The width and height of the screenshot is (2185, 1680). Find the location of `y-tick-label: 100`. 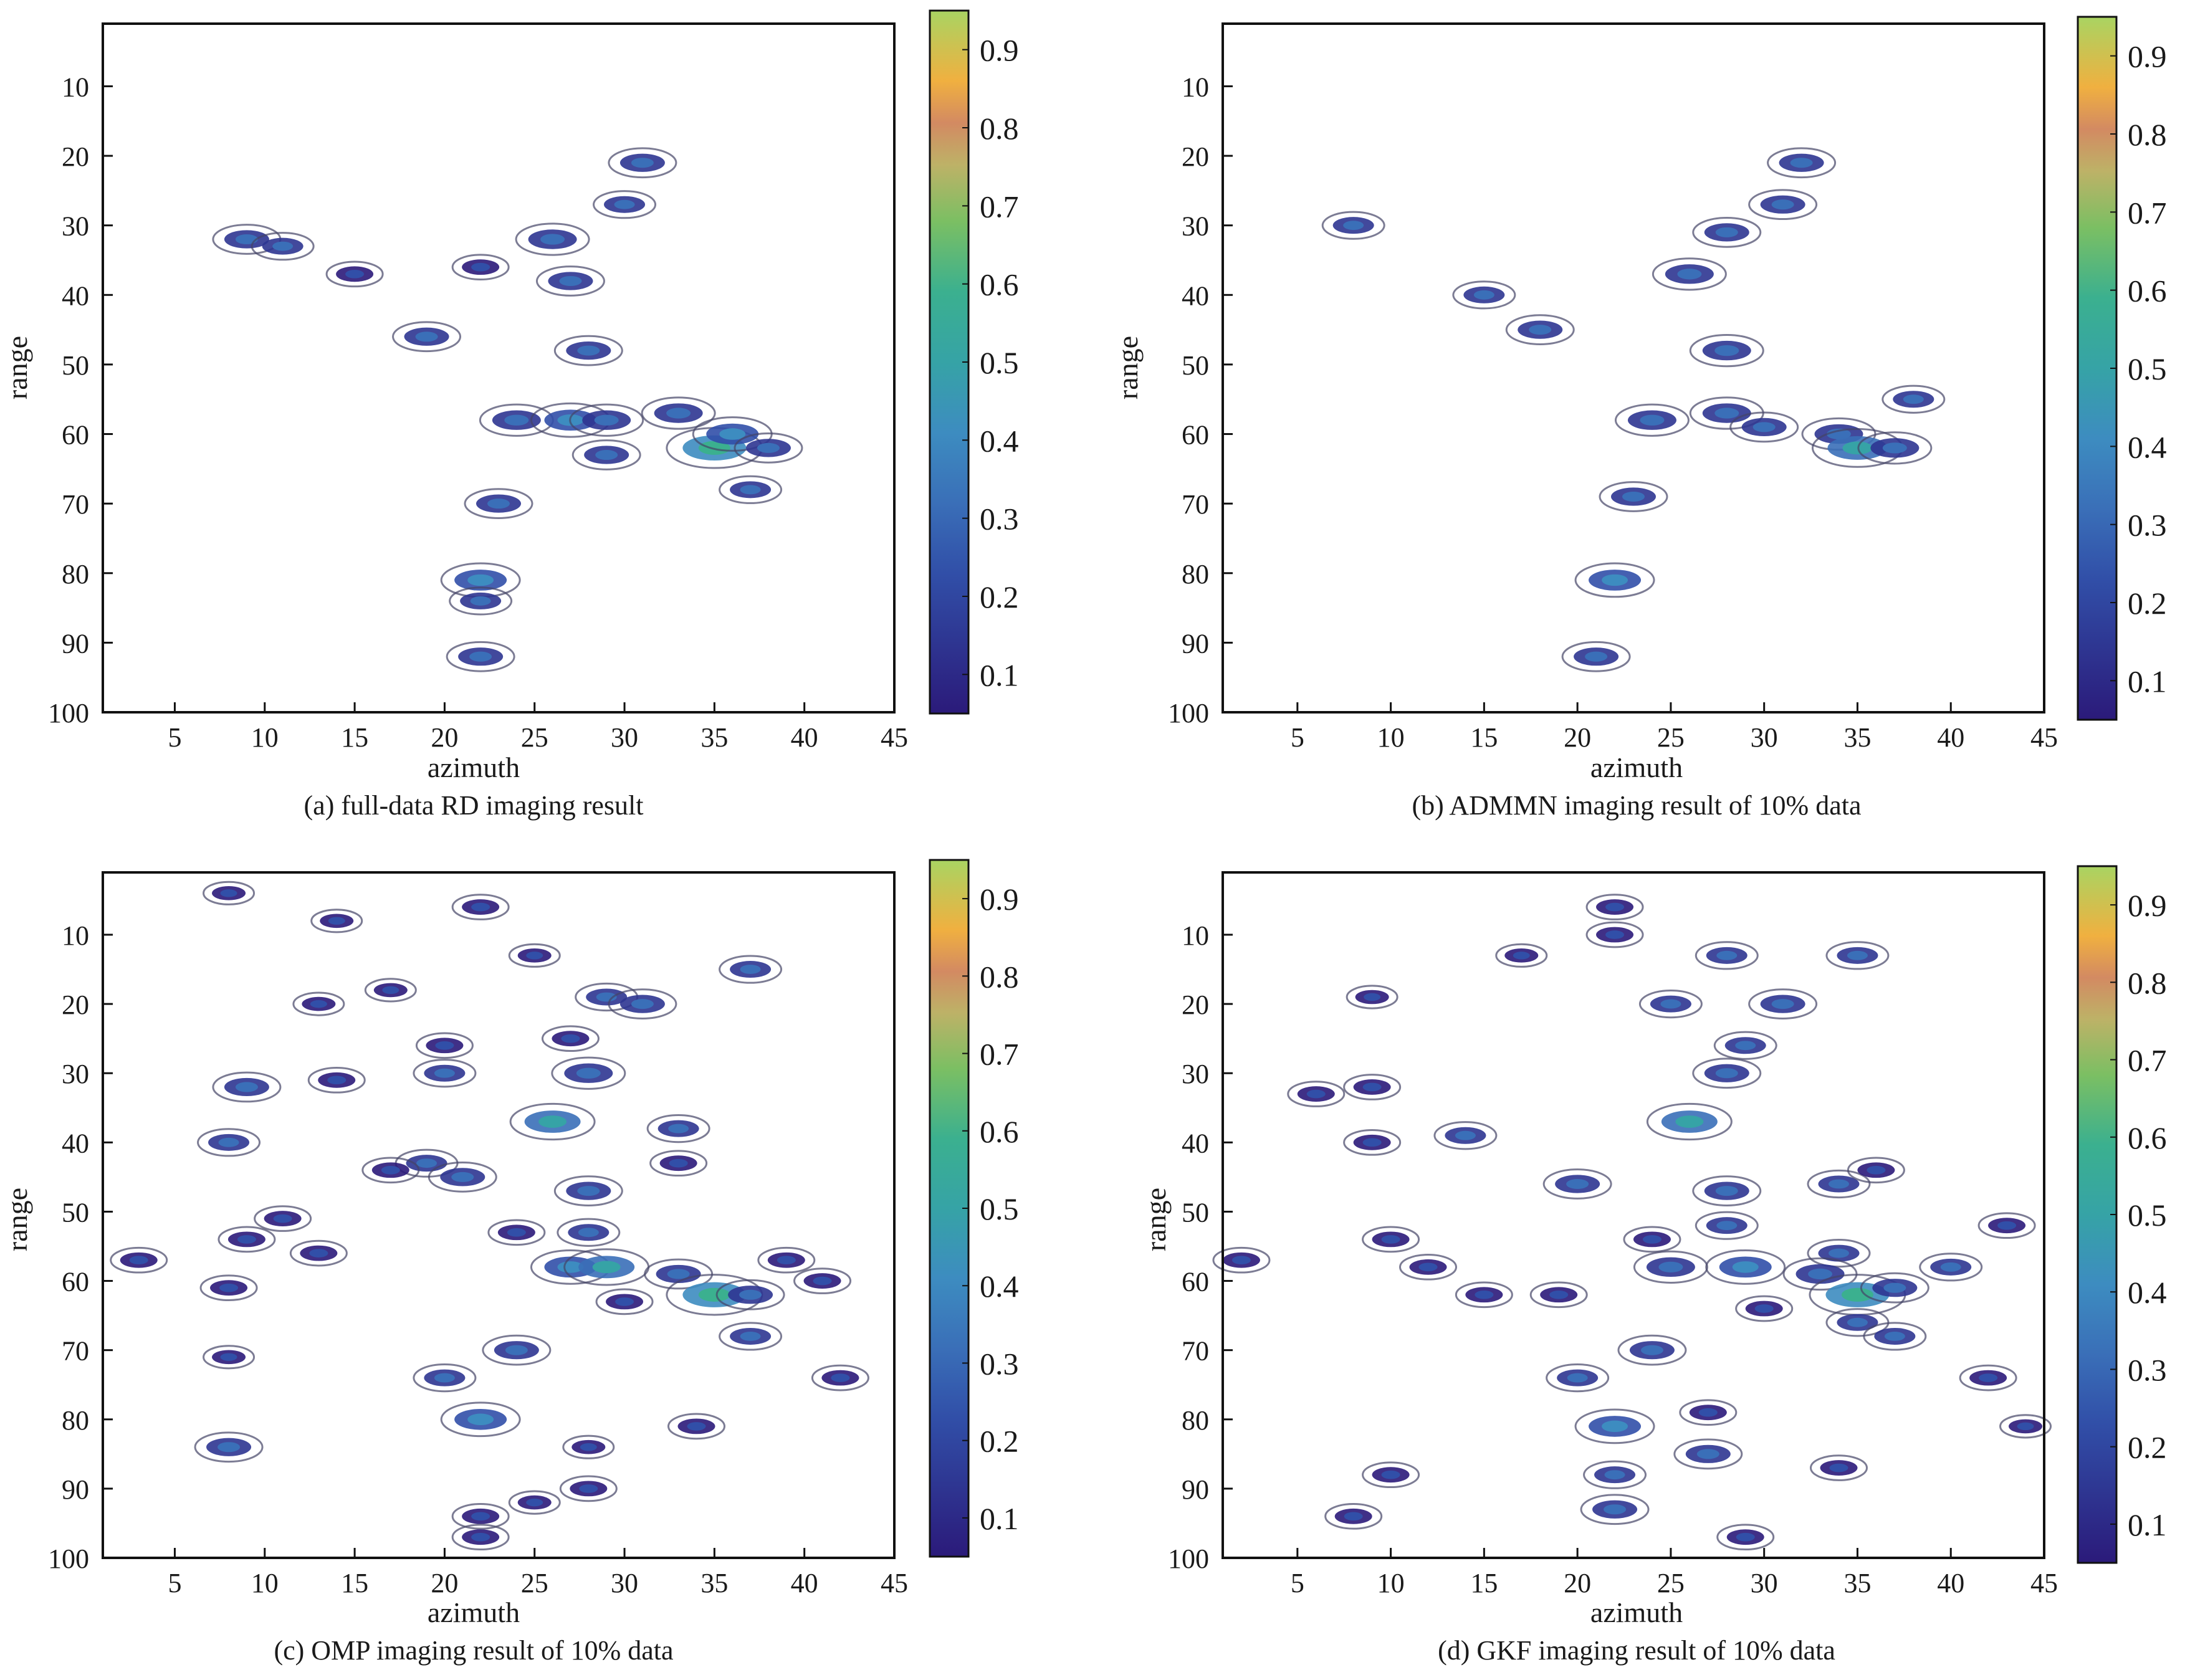

y-tick-label: 100 is located at coordinates (68, 1559).